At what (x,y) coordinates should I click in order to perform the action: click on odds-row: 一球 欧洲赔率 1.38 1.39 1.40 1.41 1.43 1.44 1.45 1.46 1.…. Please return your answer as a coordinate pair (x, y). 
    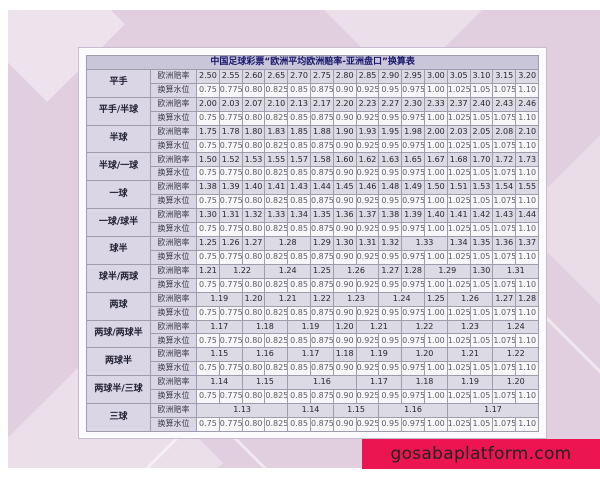
    Looking at the image, I should click on (313, 195).